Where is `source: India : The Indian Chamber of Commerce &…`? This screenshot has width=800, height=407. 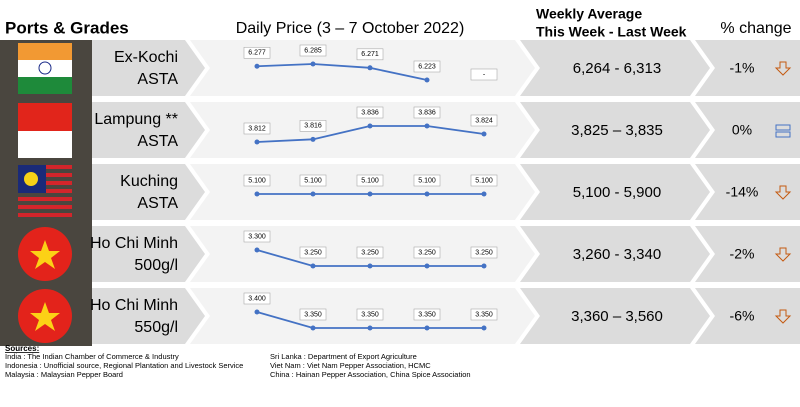
source: India : The Indian Chamber of Commerce &… is located at coordinates (92, 356).